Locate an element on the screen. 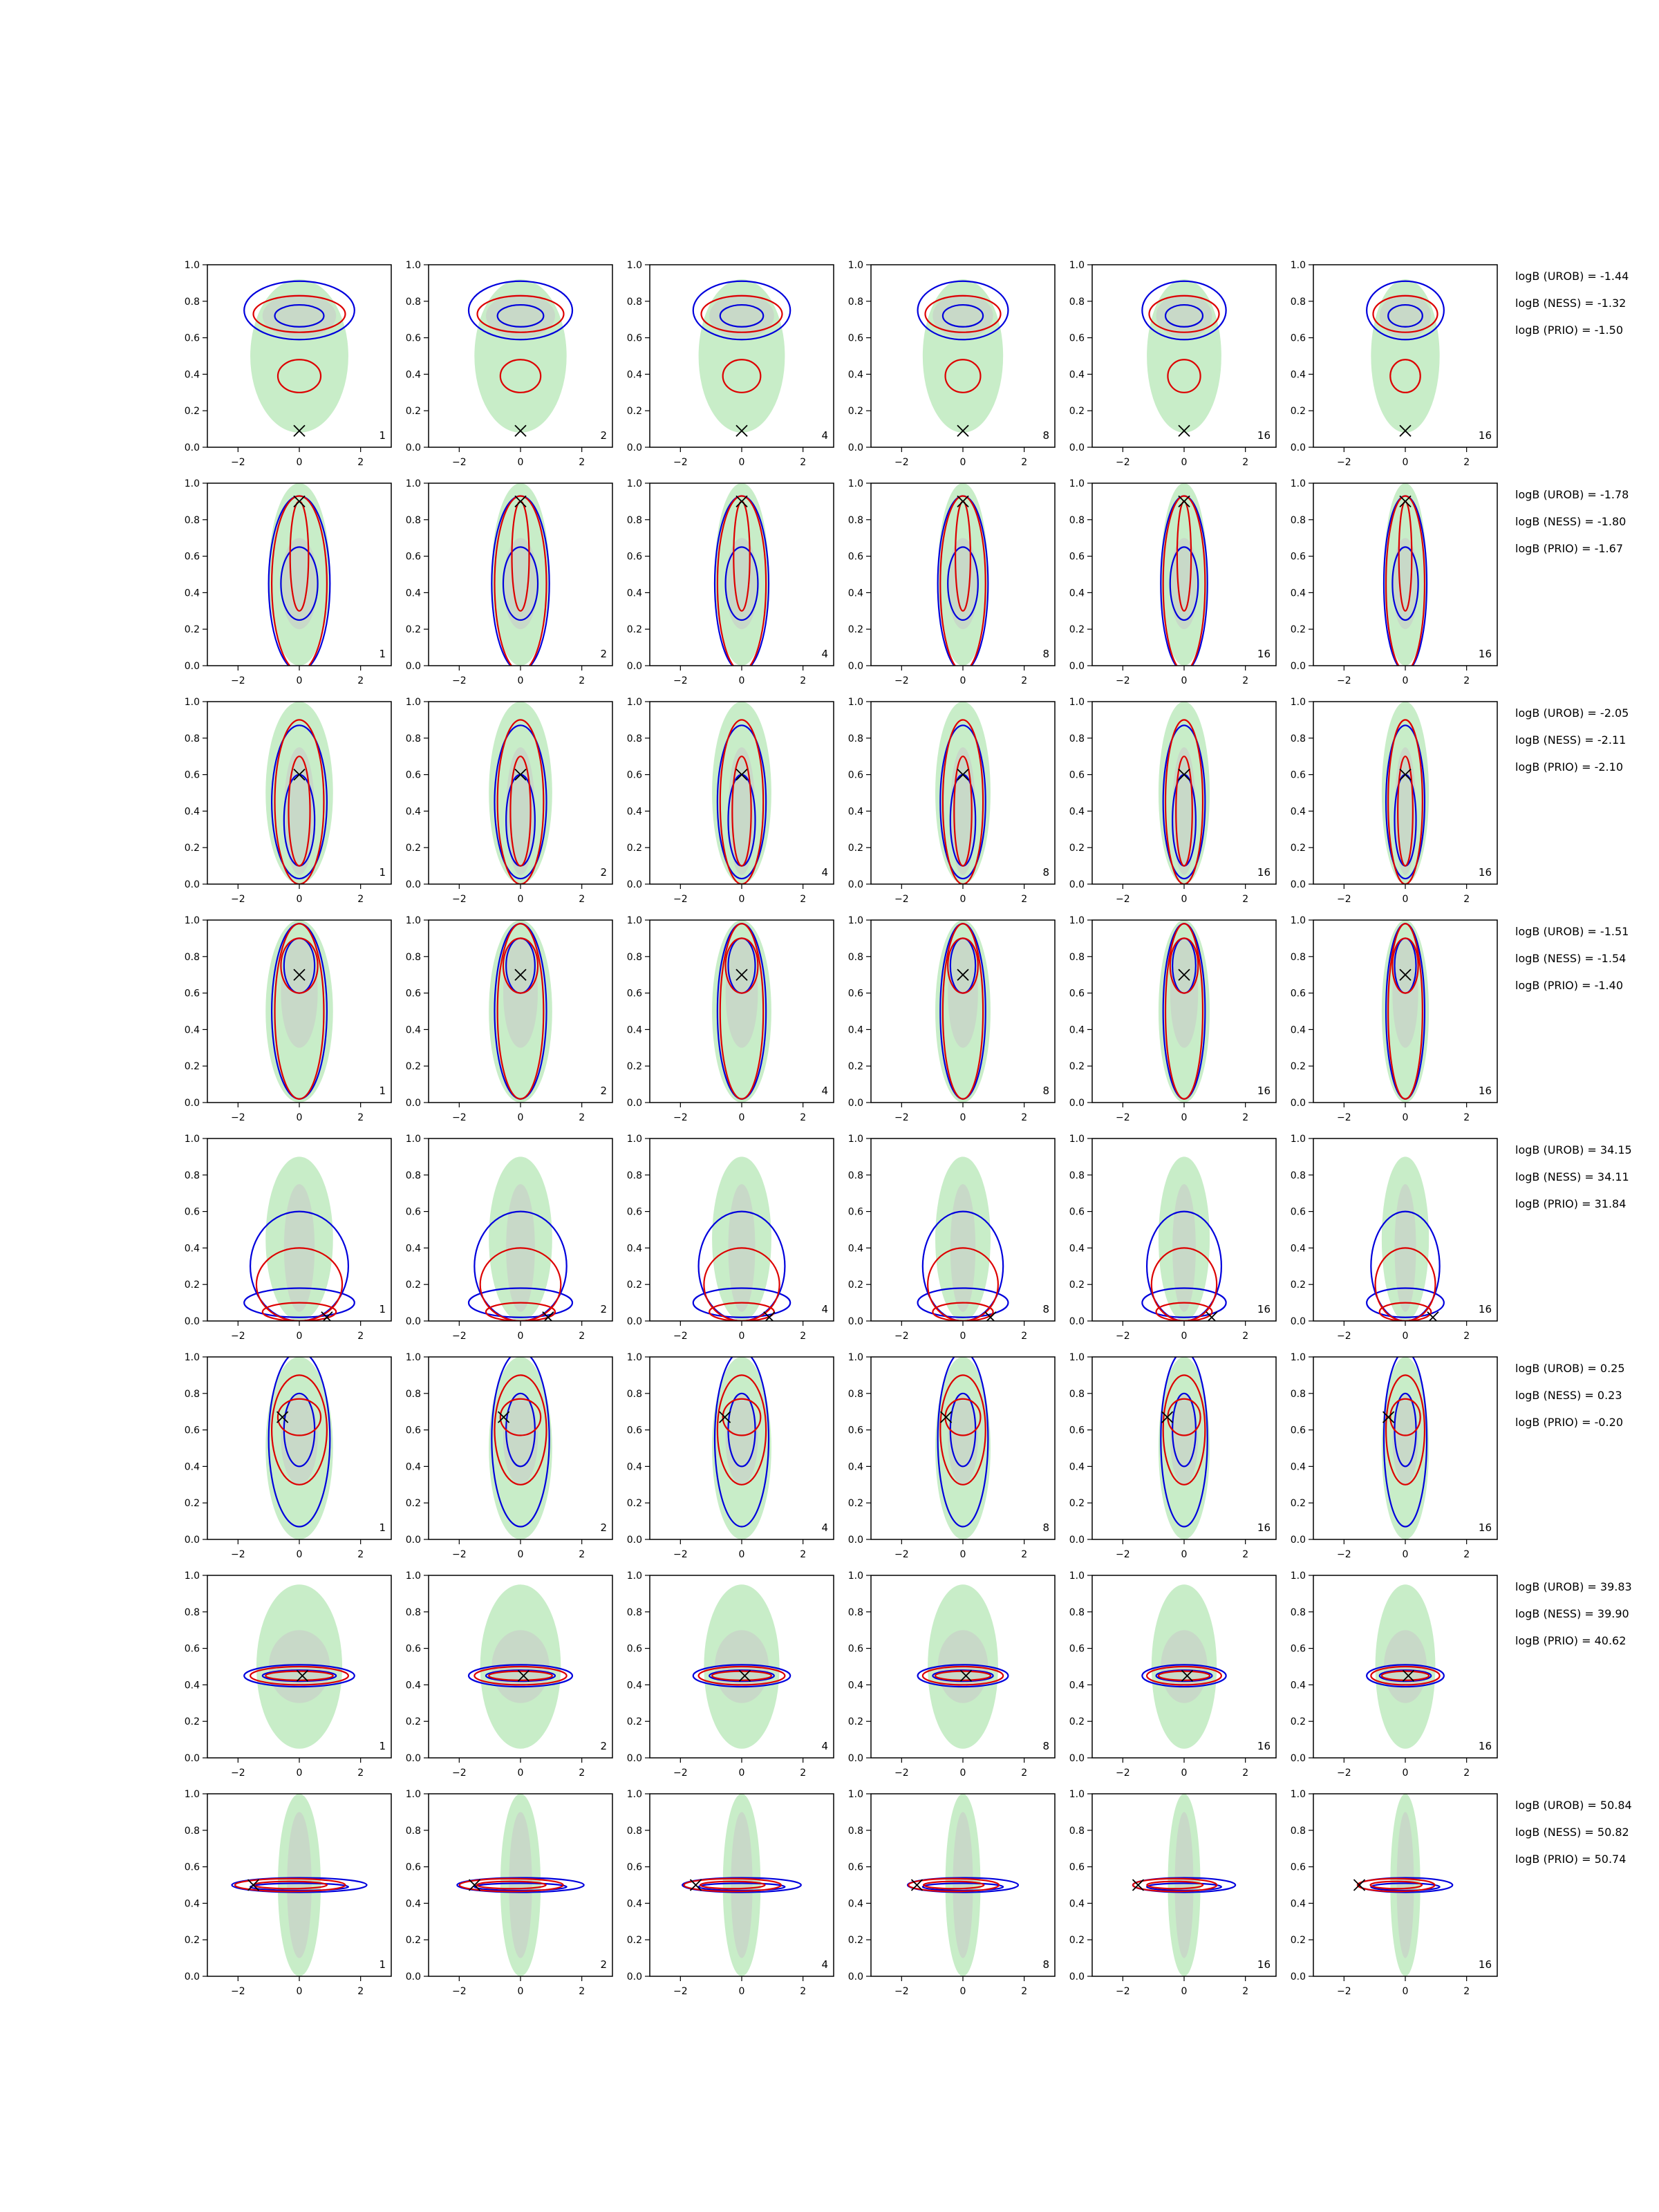 The width and height of the screenshot is (1659, 2212). subplot-r3-c1: −2 0 2 0.0 0.2 0.4 0.6 0.8 1.0 1 is located at coordinates (289, 801).